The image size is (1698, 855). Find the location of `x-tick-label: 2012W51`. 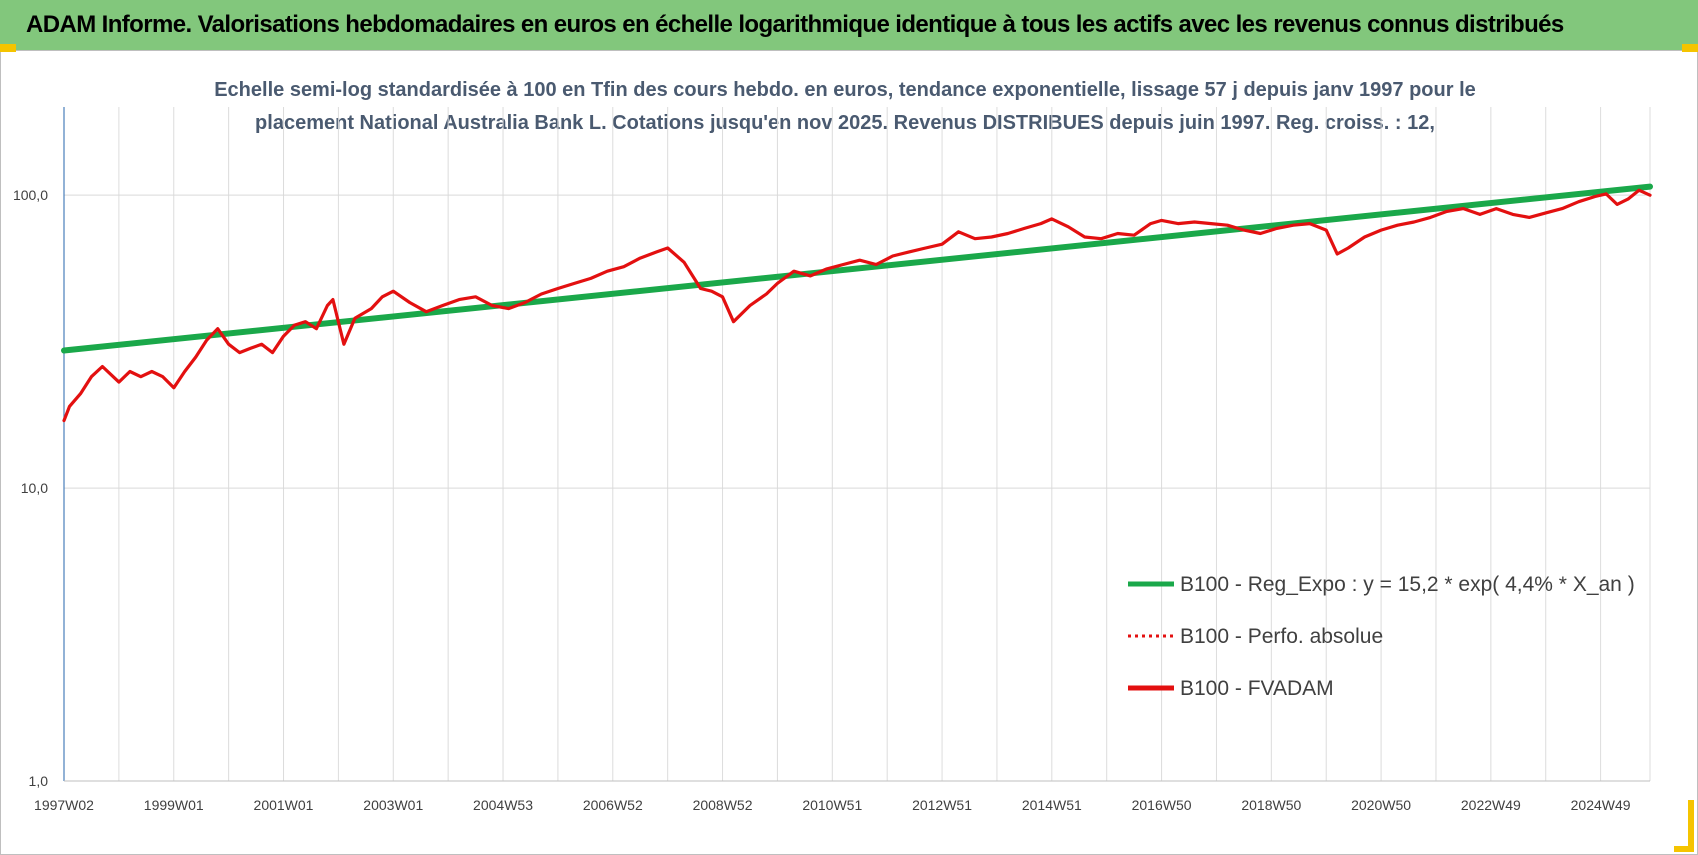

x-tick-label: 2012W51 is located at coordinates (942, 805).